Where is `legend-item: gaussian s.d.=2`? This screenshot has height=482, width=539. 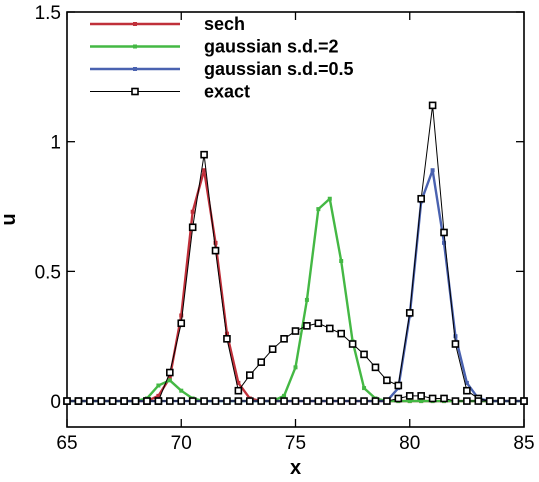 legend-item: gaussian s.d.=2 is located at coordinates (214, 47).